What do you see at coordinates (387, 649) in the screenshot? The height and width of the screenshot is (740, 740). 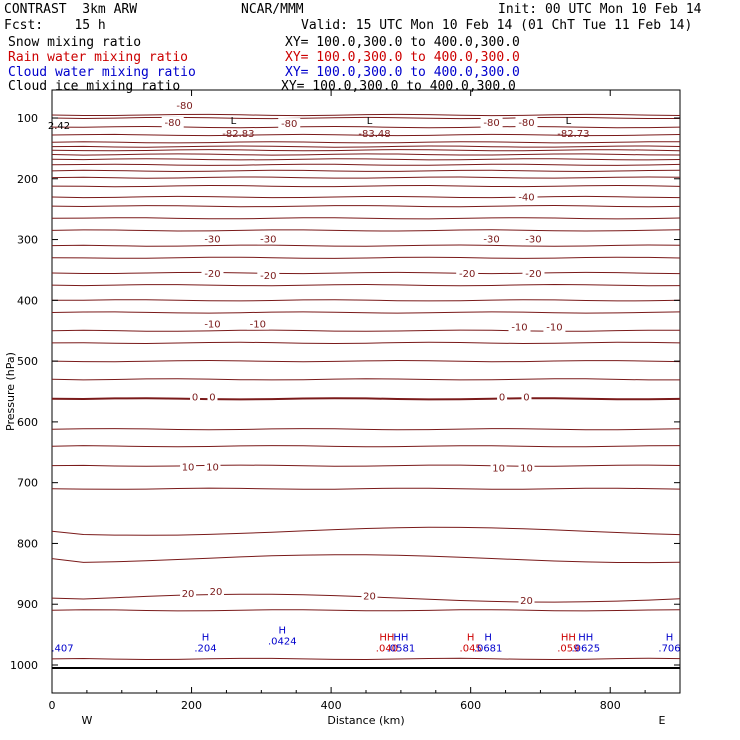 I see `high-value: .040` at bounding box center [387, 649].